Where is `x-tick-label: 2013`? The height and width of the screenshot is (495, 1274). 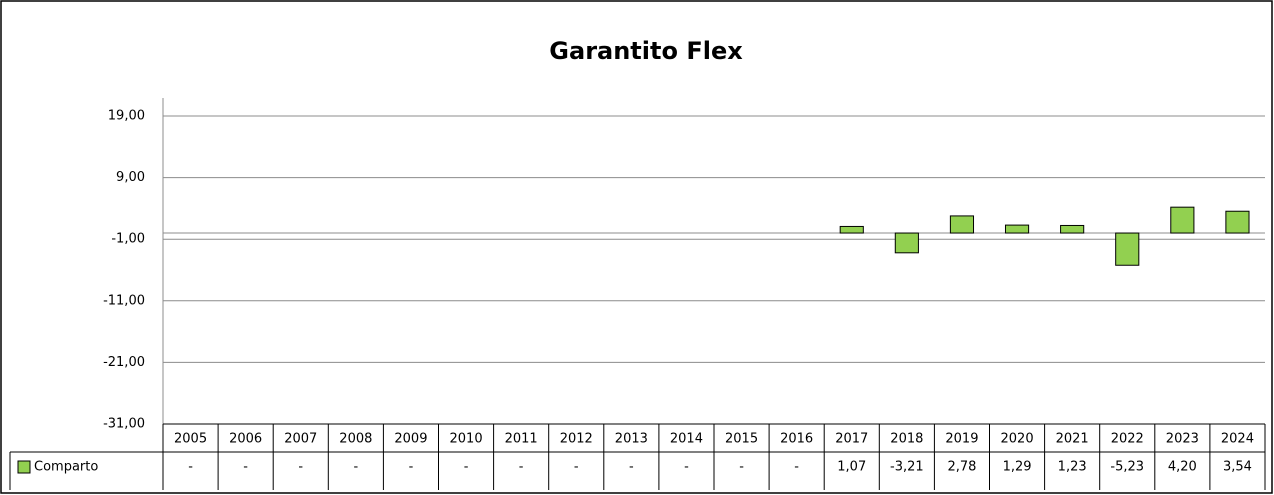
x-tick-label: 2013 is located at coordinates (631, 439).